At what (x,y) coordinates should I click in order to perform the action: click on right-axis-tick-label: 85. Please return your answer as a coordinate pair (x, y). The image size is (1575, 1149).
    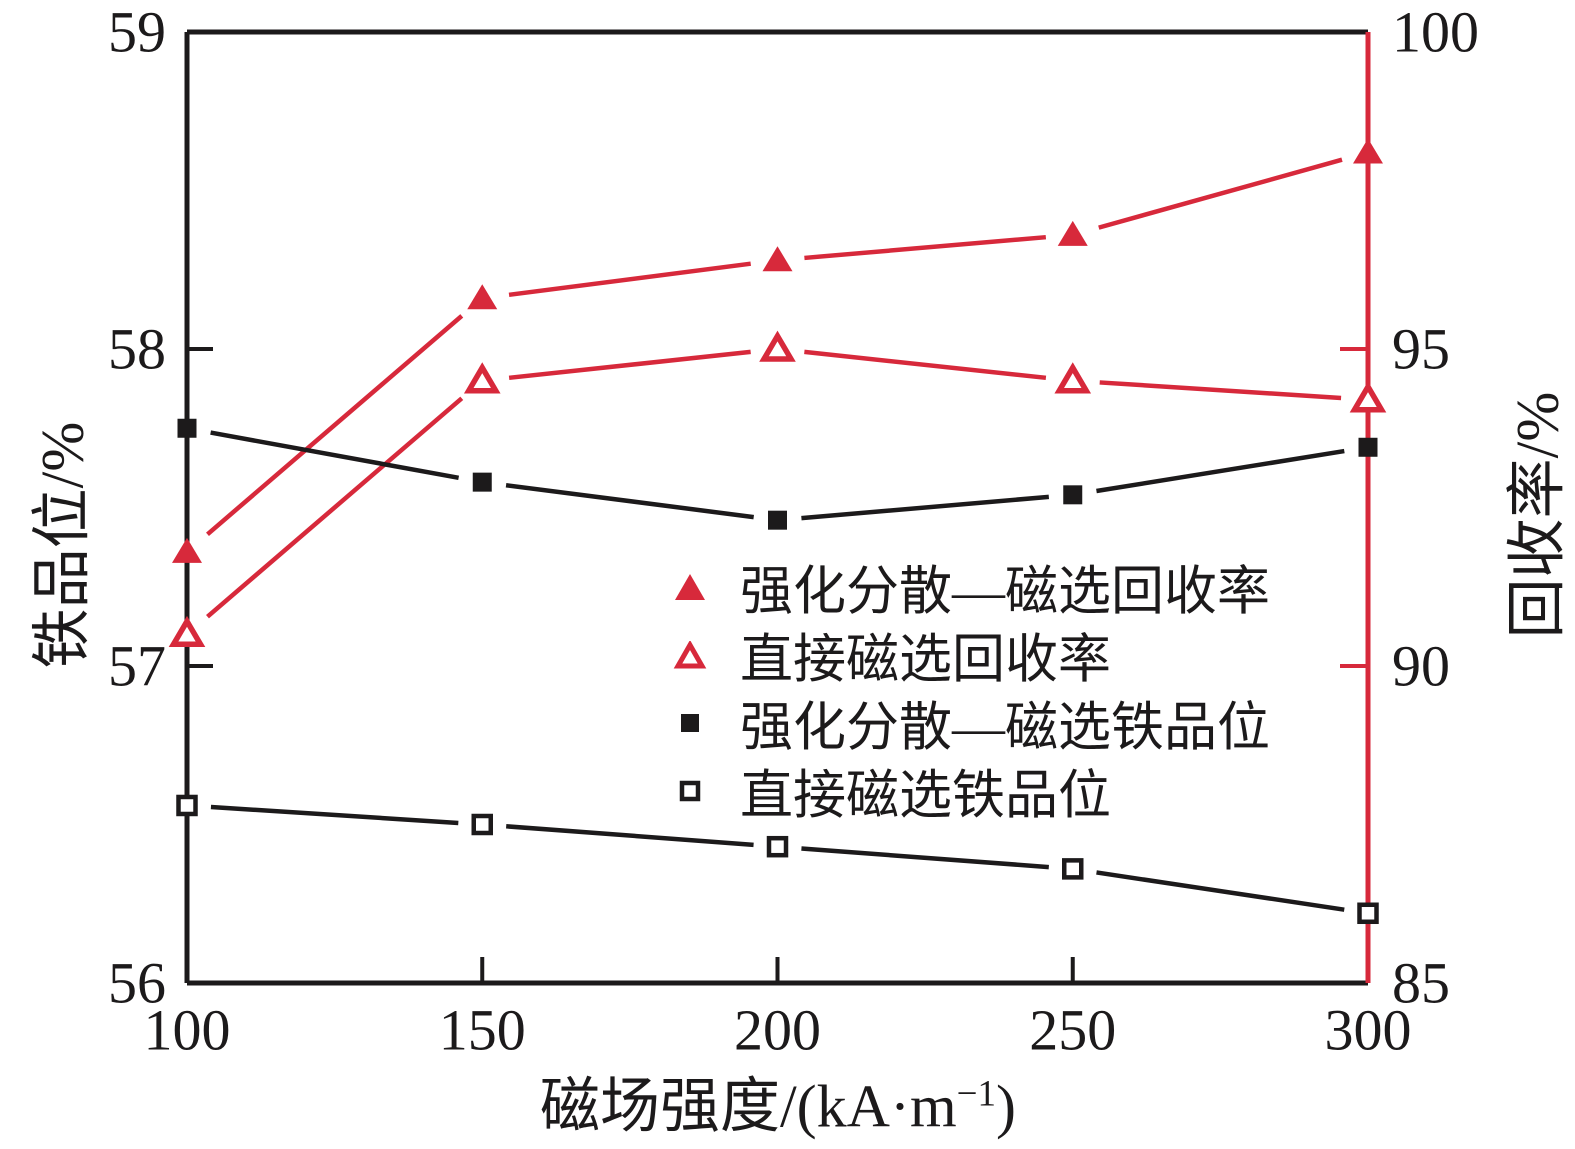
    Looking at the image, I should click on (1421, 983).